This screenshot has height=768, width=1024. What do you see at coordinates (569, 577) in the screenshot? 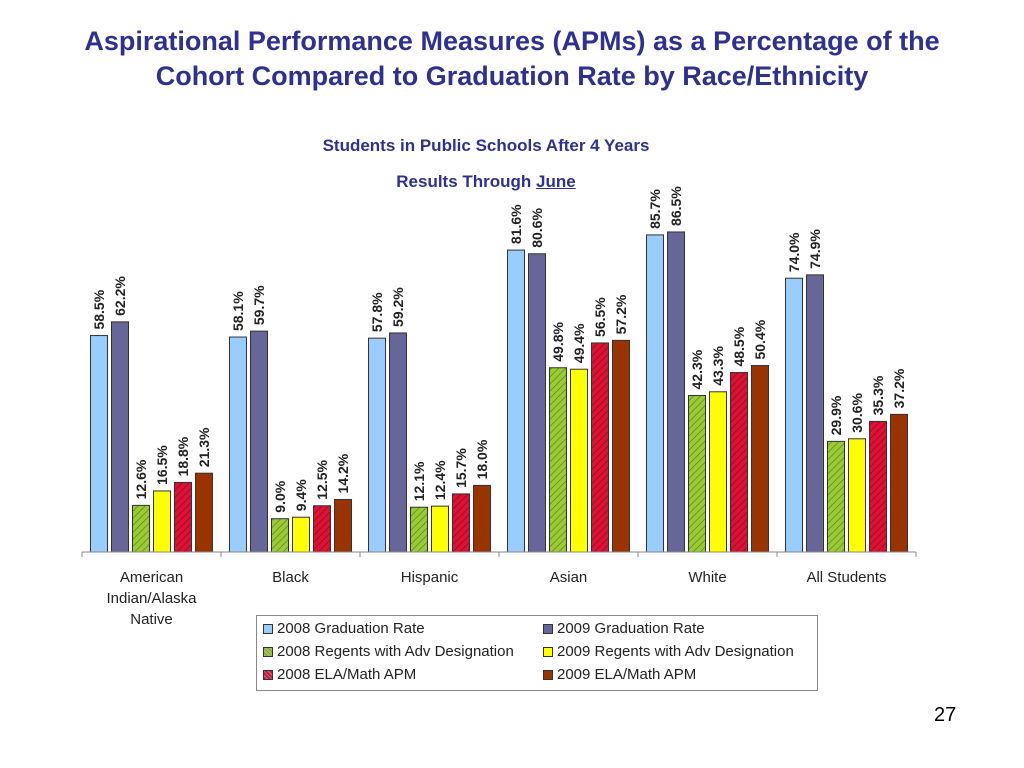
I see `category-label-3: Asian` at bounding box center [569, 577].